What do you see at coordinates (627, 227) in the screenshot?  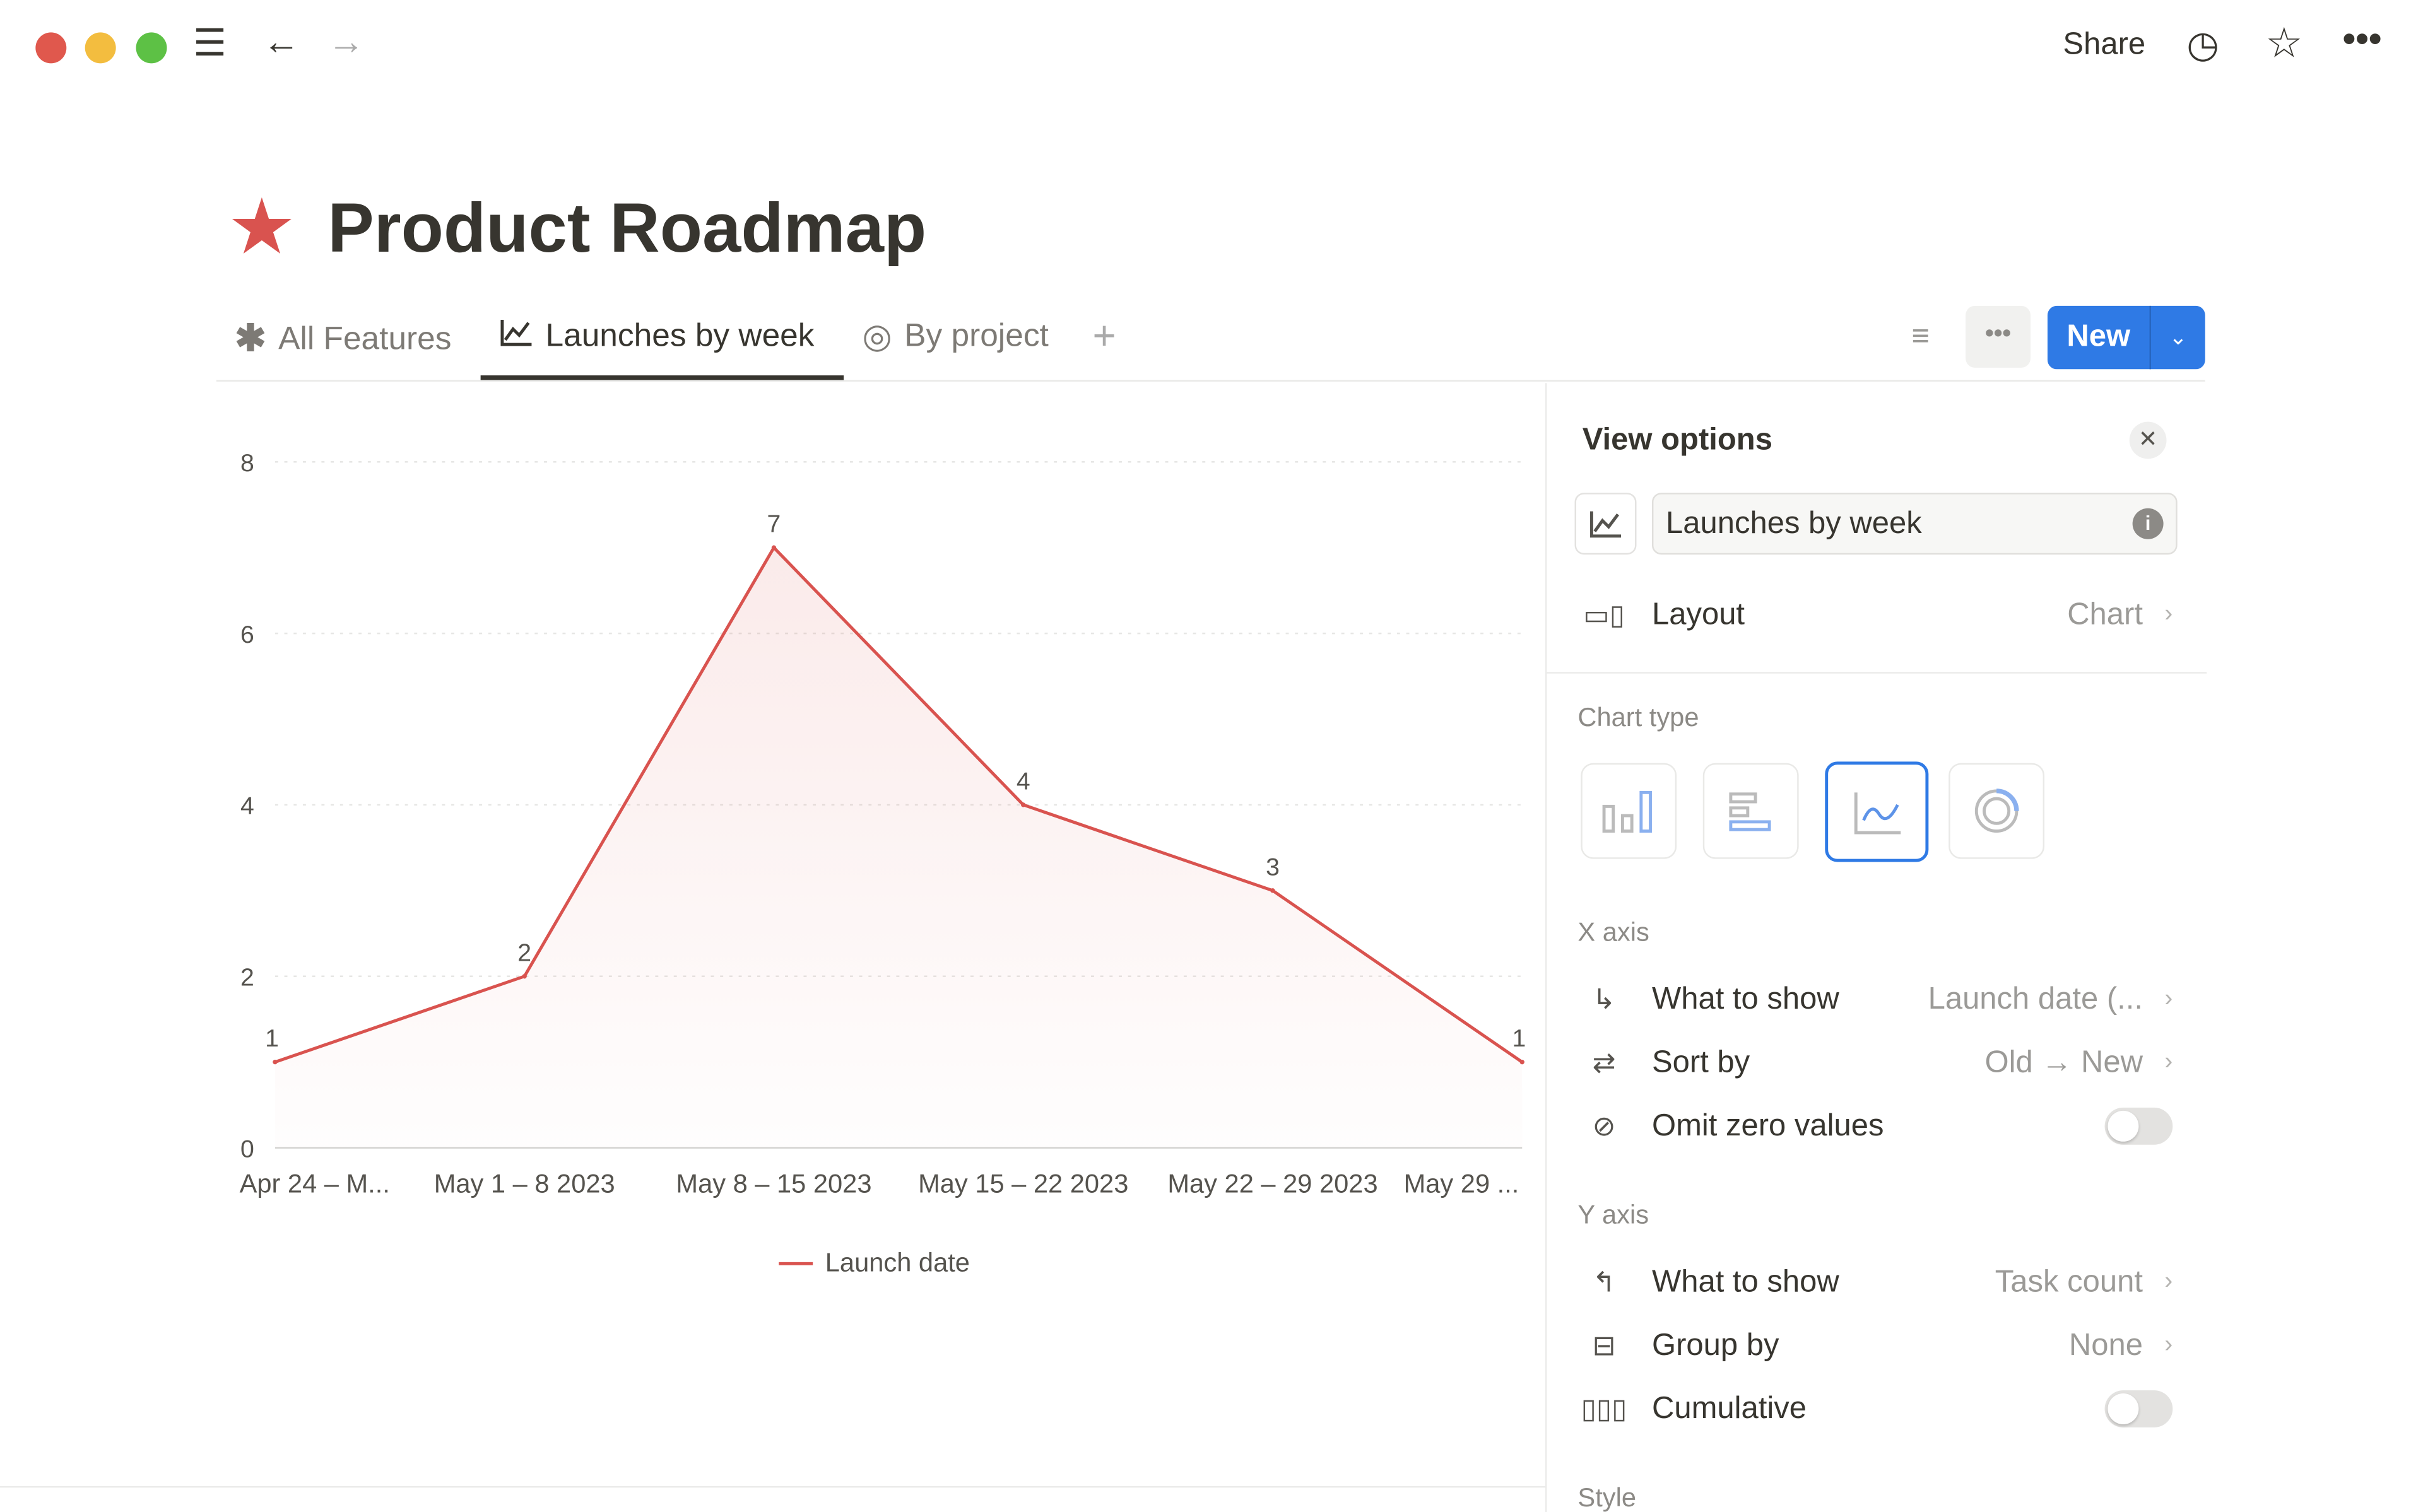 I see `page-title: Product Roadmap` at bounding box center [627, 227].